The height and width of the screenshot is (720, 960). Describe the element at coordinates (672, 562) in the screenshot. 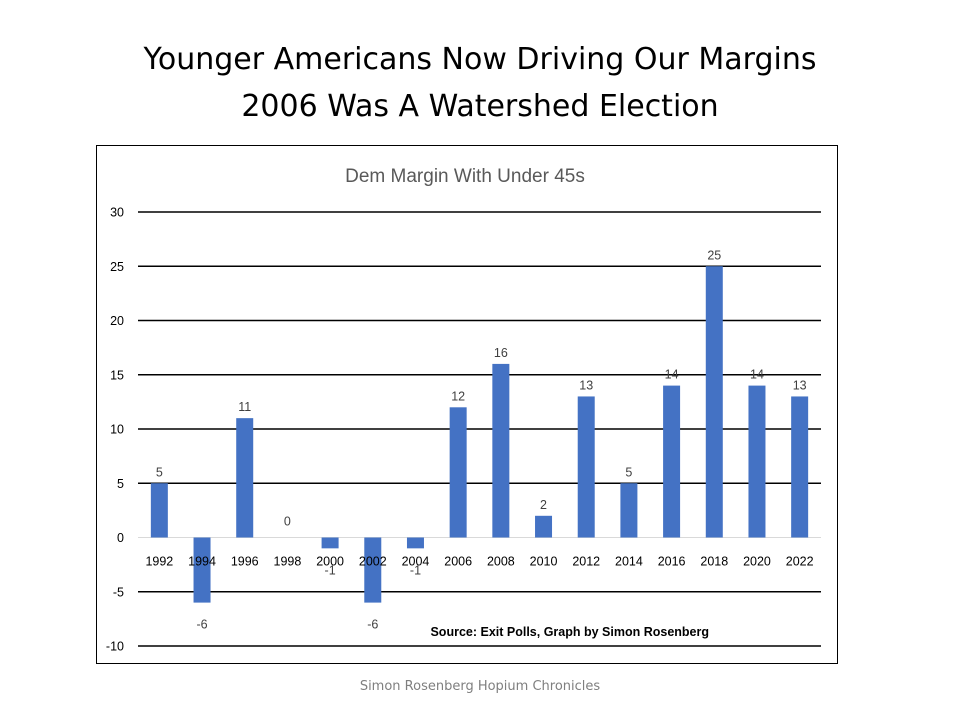

I see `x-tick-label: 2016` at that location.